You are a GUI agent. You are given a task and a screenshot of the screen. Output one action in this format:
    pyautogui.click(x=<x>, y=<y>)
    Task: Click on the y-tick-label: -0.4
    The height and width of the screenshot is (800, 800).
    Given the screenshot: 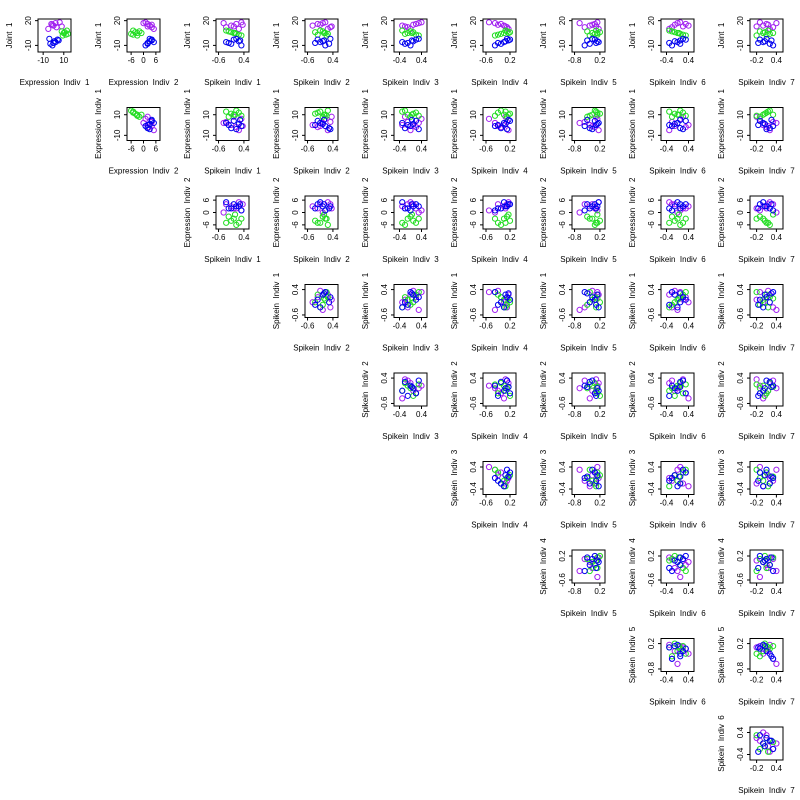 What is the action you would take?
    pyautogui.click(x=473, y=489)
    